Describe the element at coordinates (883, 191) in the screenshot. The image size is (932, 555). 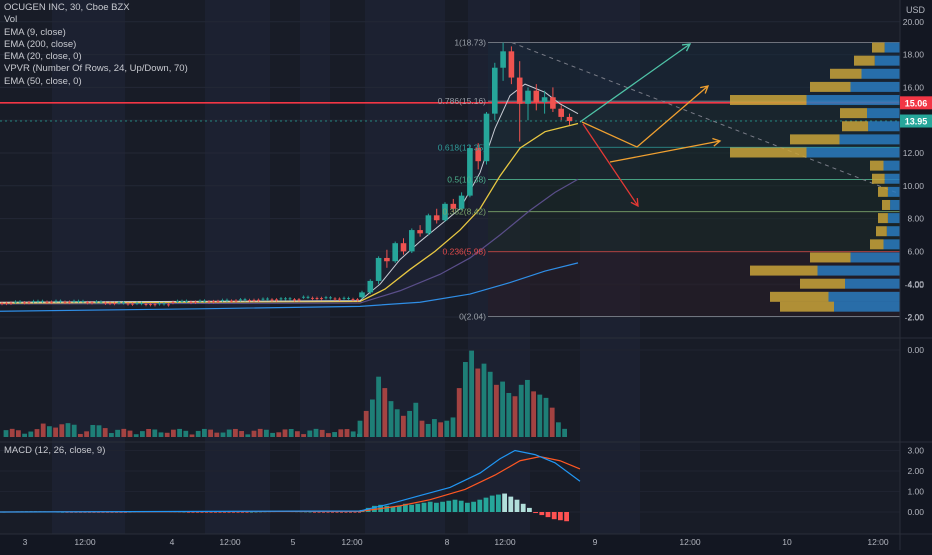
I see `vpvr-down` at that location.